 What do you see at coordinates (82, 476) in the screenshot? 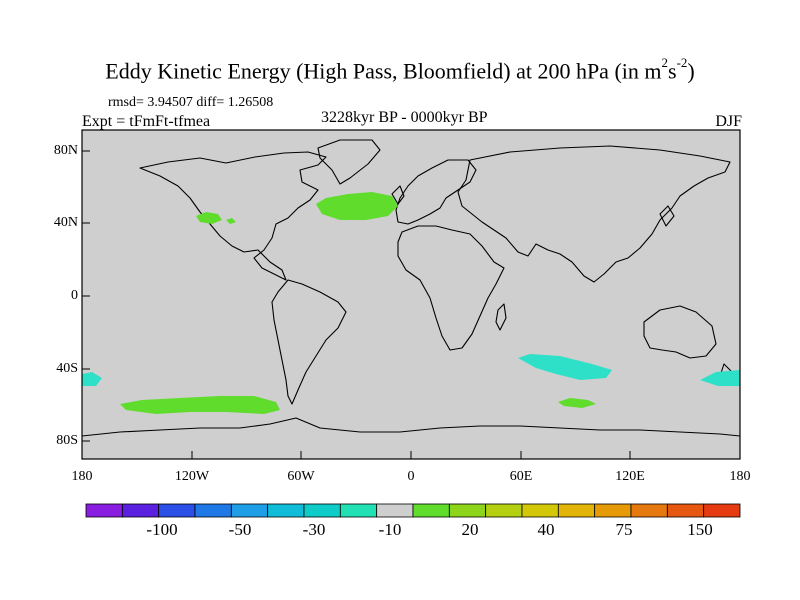
I see `lon-label-180w: 180` at bounding box center [82, 476].